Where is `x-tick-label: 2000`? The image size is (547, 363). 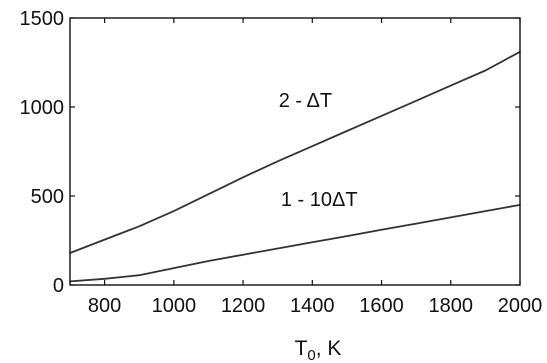 x-tick-label: 2000 is located at coordinates (520, 306).